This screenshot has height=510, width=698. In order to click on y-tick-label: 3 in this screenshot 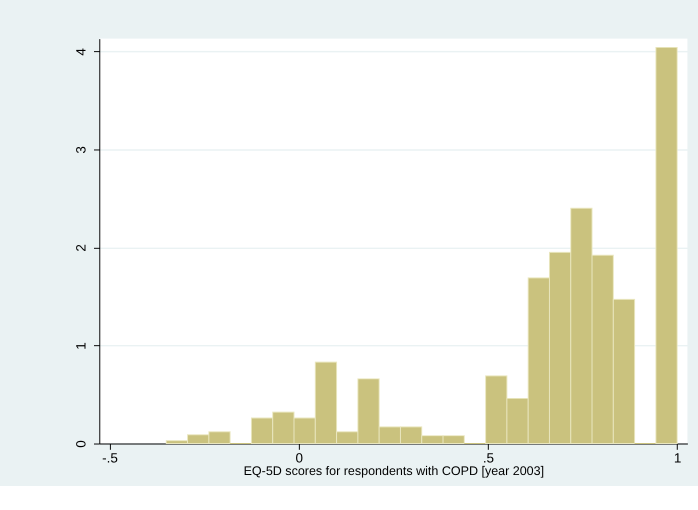, I will do `click(80, 150)`.